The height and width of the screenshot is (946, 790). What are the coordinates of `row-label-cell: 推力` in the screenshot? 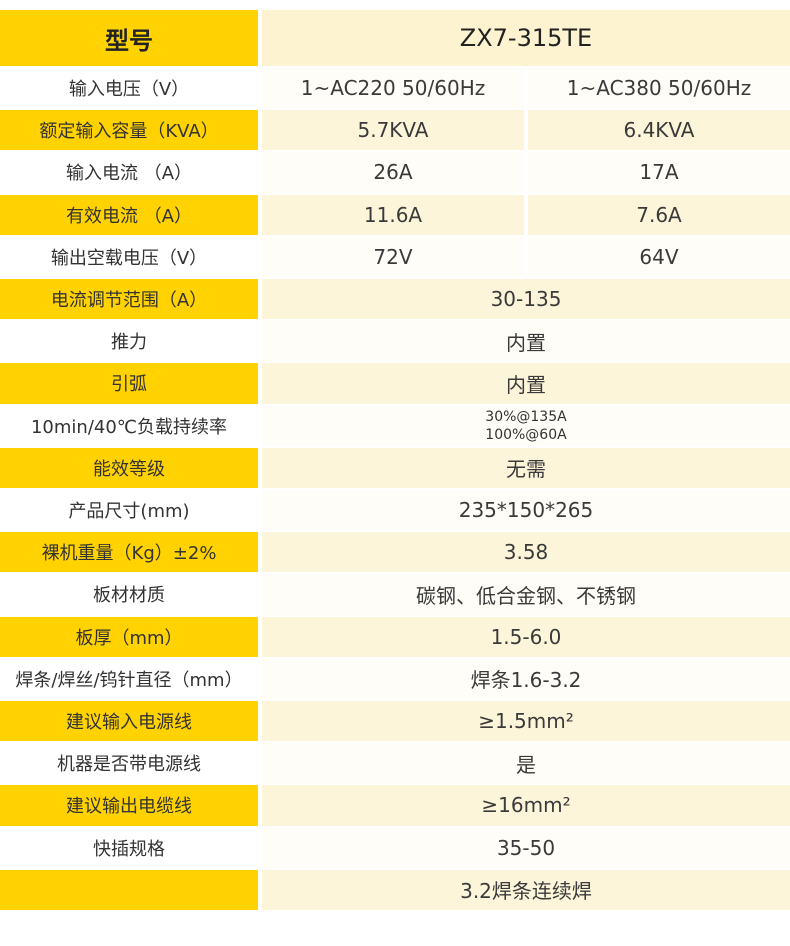 It's located at (129, 341).